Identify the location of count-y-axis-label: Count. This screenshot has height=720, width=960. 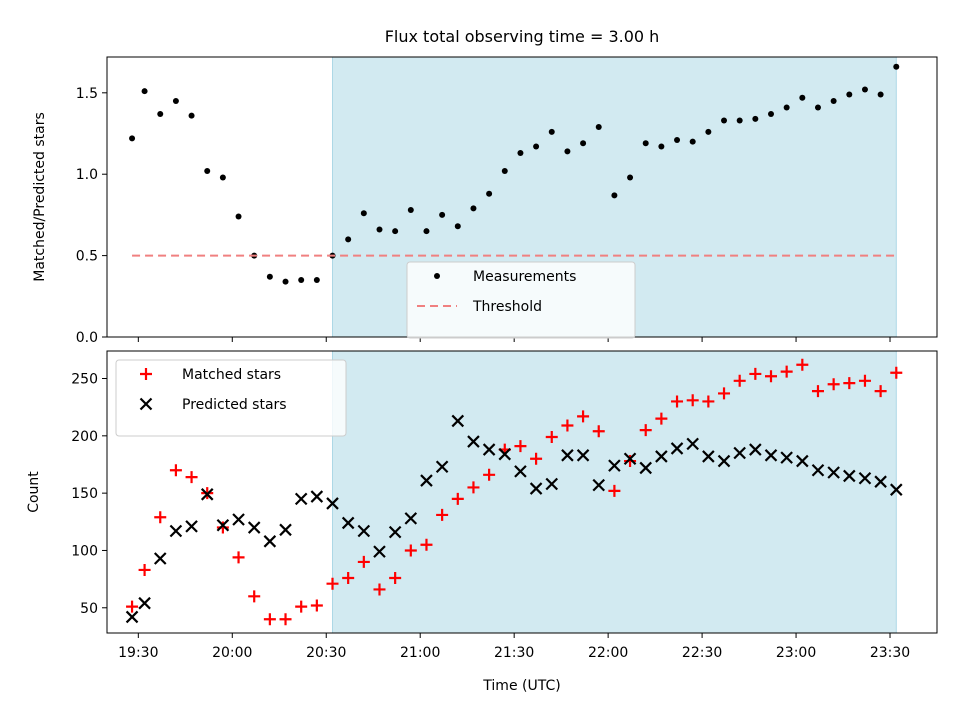
(34, 492).